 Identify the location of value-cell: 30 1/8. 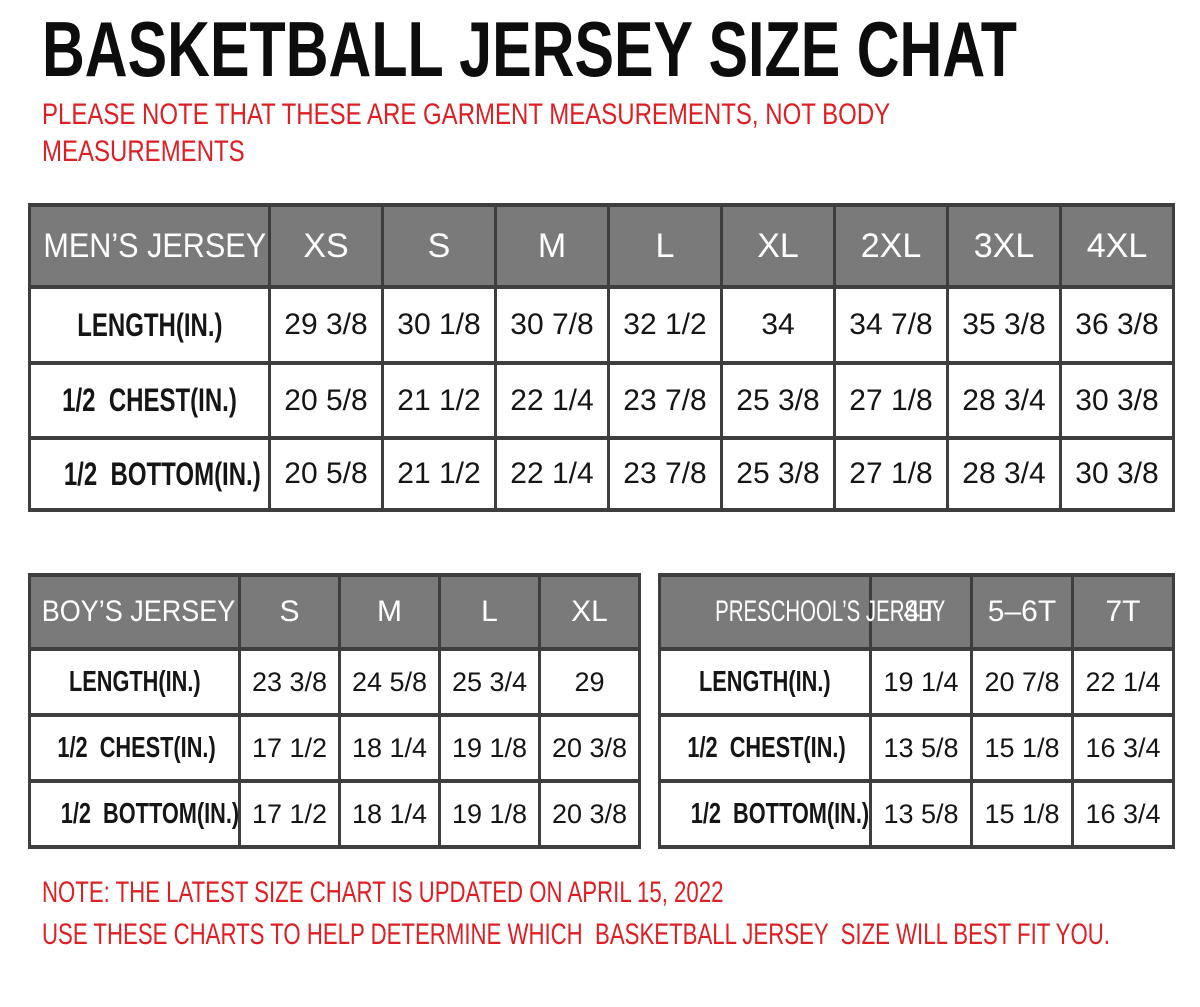
(439, 325).